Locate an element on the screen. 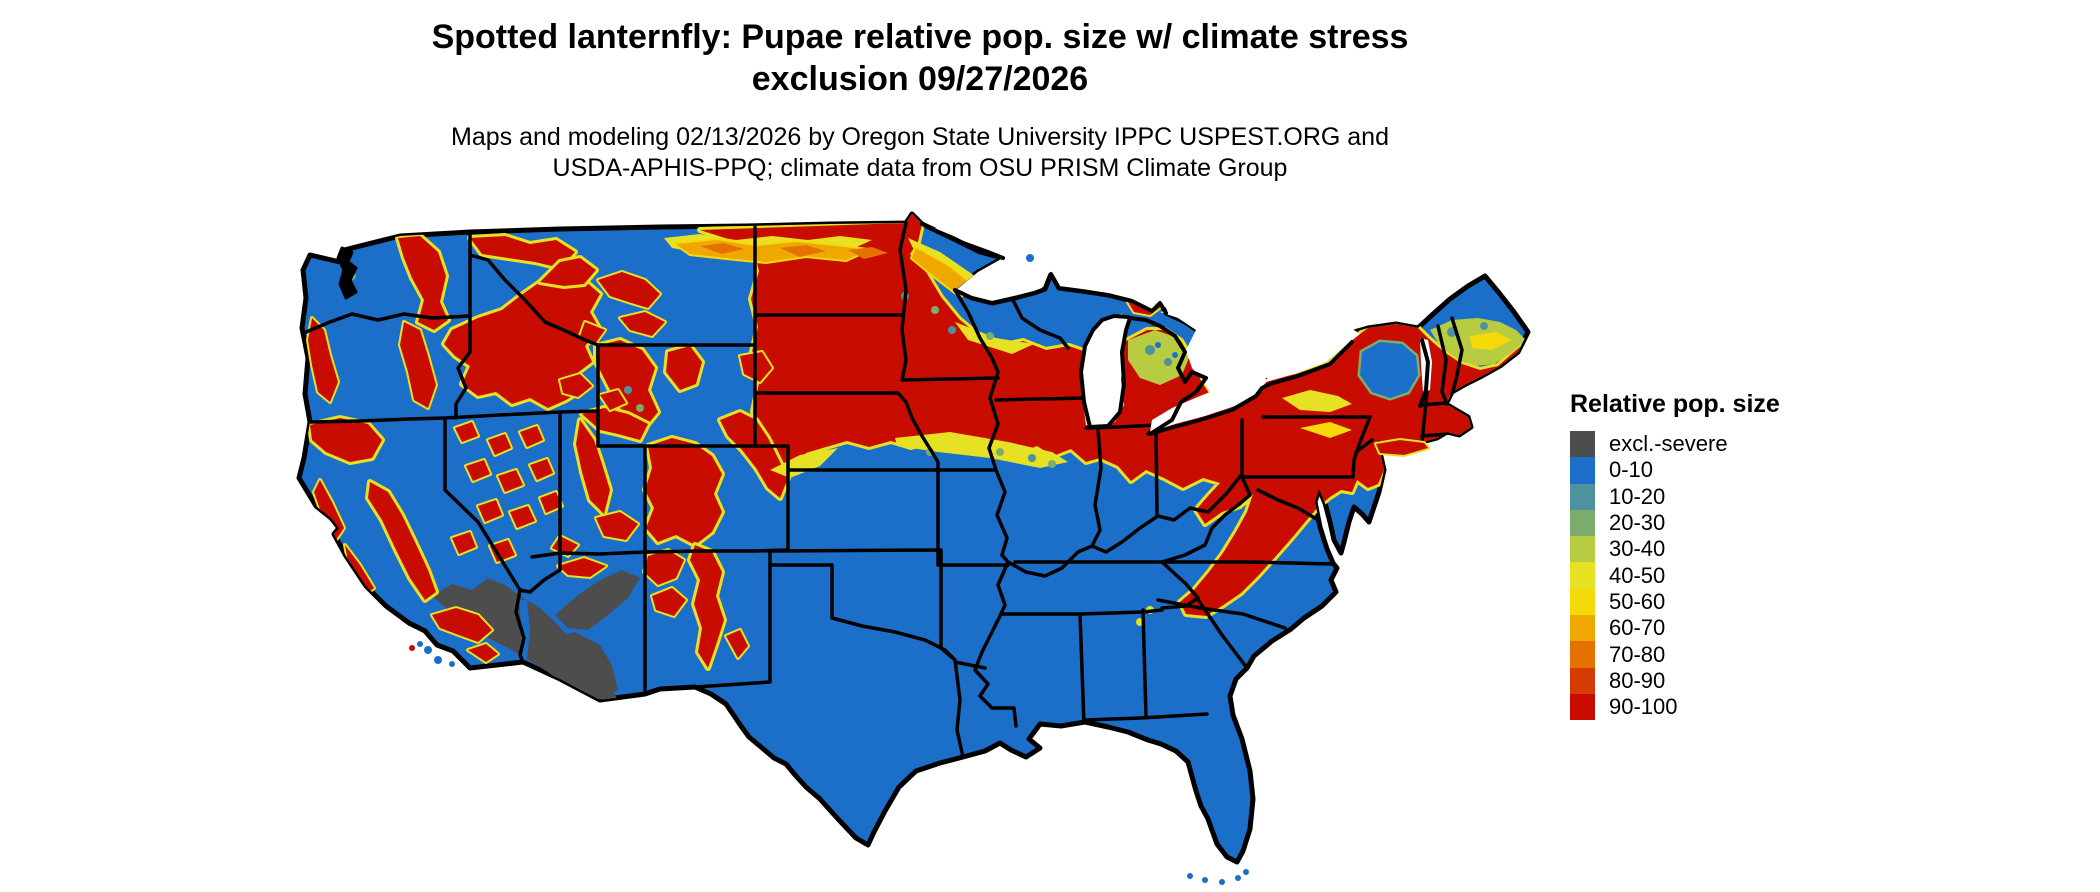  puget-sound is located at coordinates (347, 273).